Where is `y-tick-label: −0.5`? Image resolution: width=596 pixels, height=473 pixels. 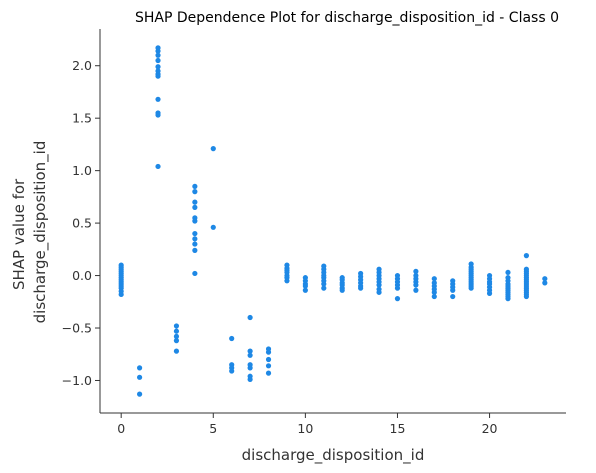 y-tick-label: −0.5 is located at coordinates (77, 328).